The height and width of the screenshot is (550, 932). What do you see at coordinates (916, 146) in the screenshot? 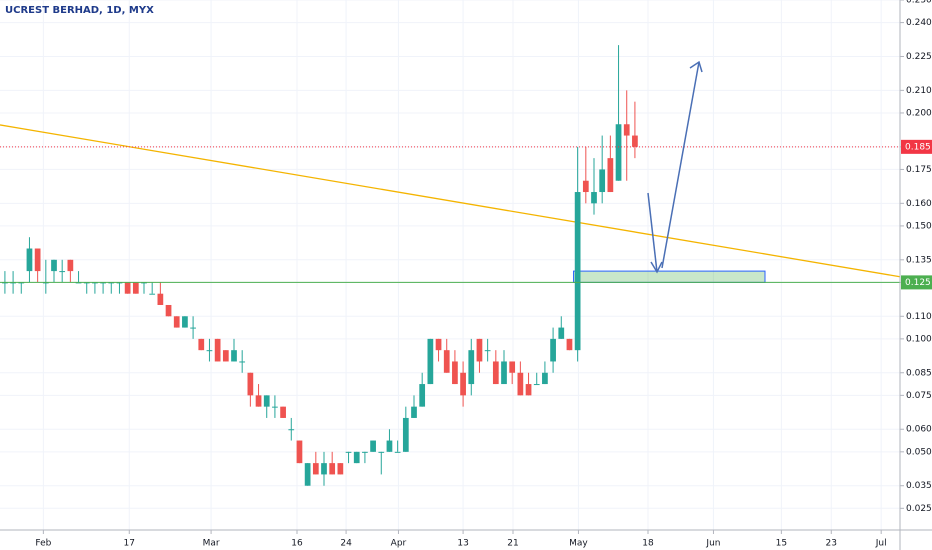
I see `price-tag` at bounding box center [916, 146].